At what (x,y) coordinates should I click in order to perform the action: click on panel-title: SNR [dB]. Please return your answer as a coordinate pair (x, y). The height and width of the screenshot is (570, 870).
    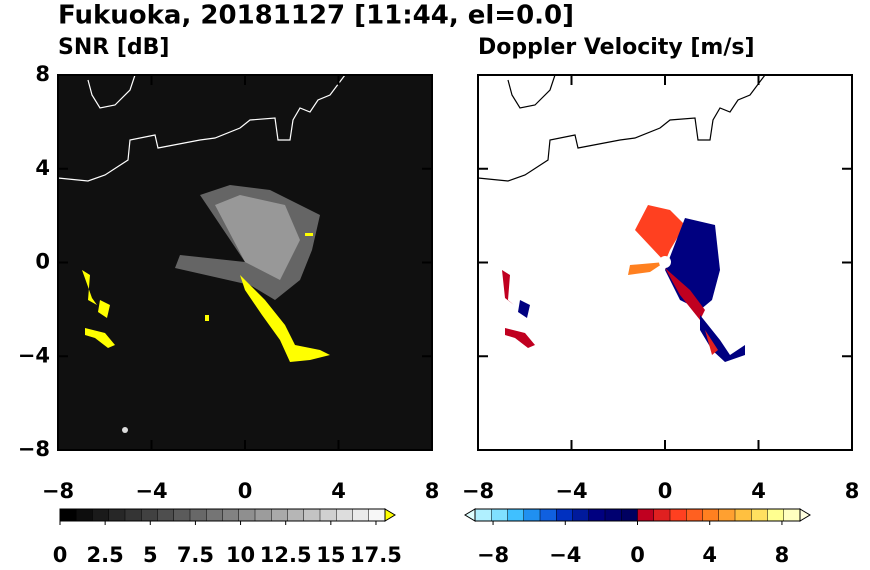
    Looking at the image, I should click on (113, 47).